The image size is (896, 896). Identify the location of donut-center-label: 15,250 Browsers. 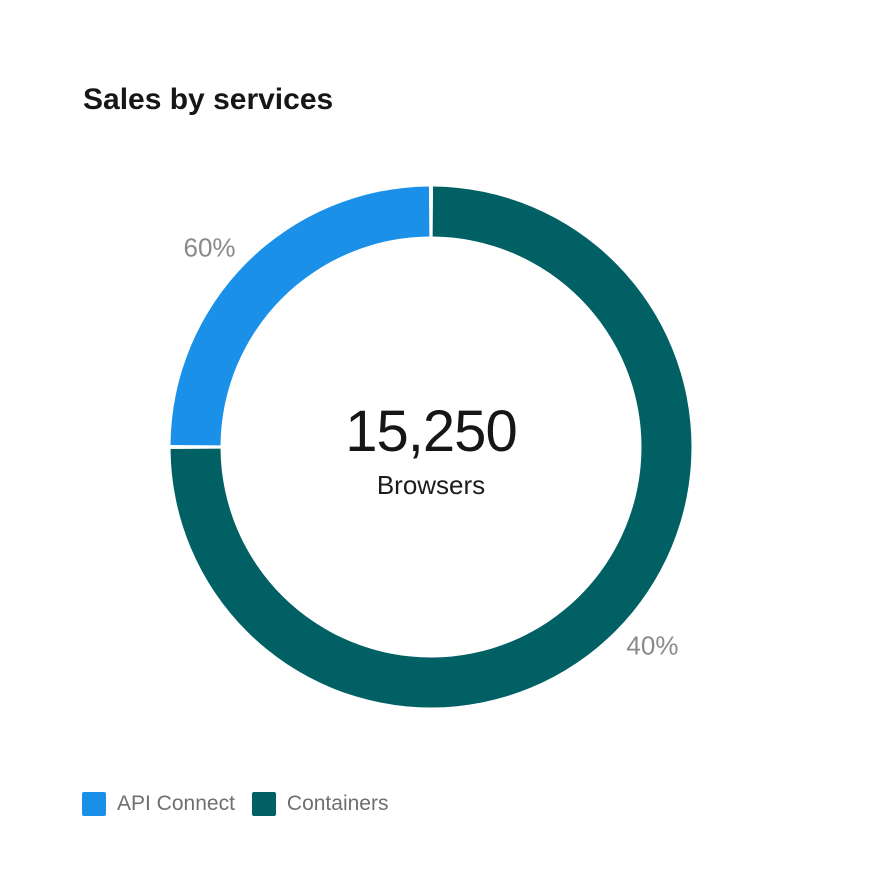
(431, 450).